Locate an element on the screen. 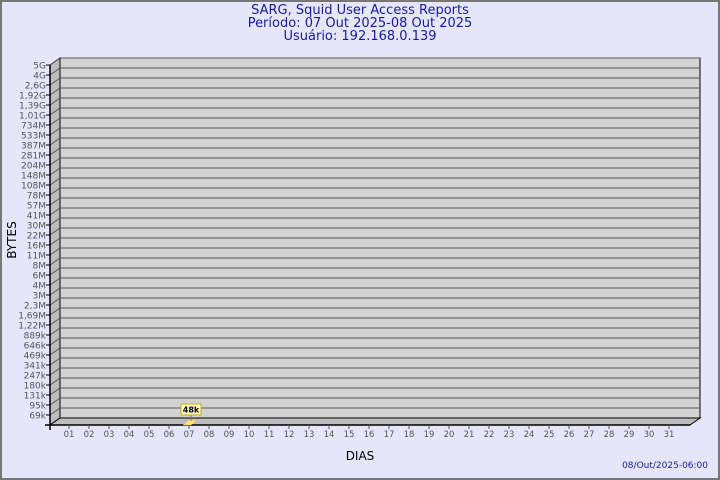 This screenshot has width=720, height=480. y-tick-label: 387M is located at coordinates (33, 147).